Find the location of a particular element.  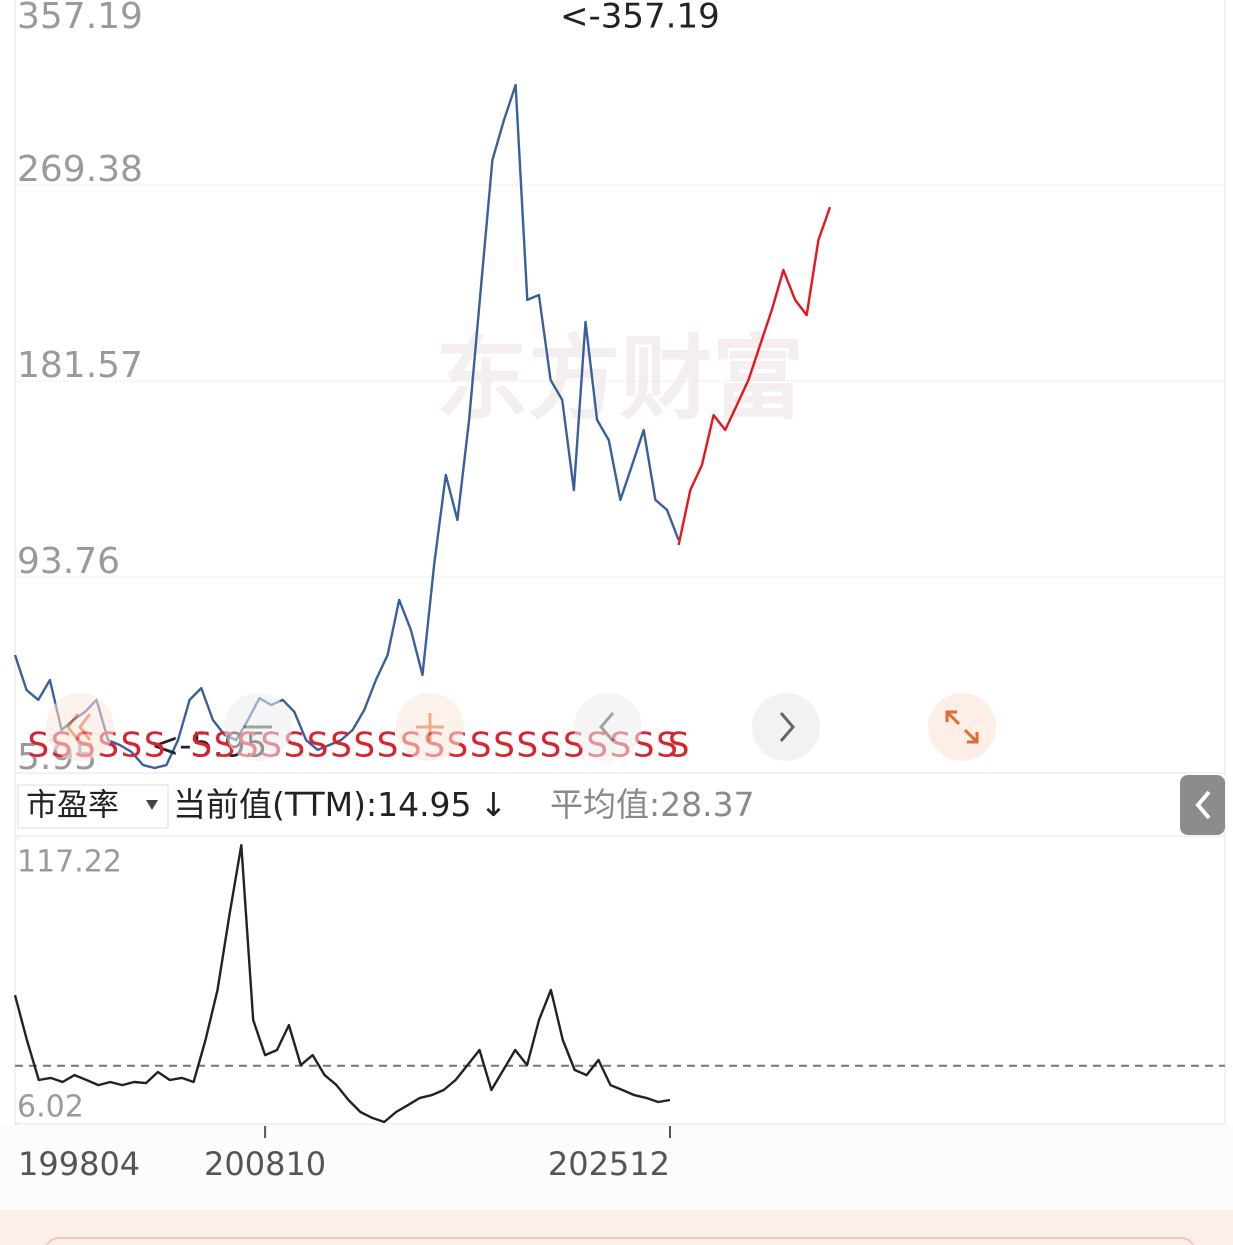

y-tick-label: 117.22 is located at coordinates (69, 862).